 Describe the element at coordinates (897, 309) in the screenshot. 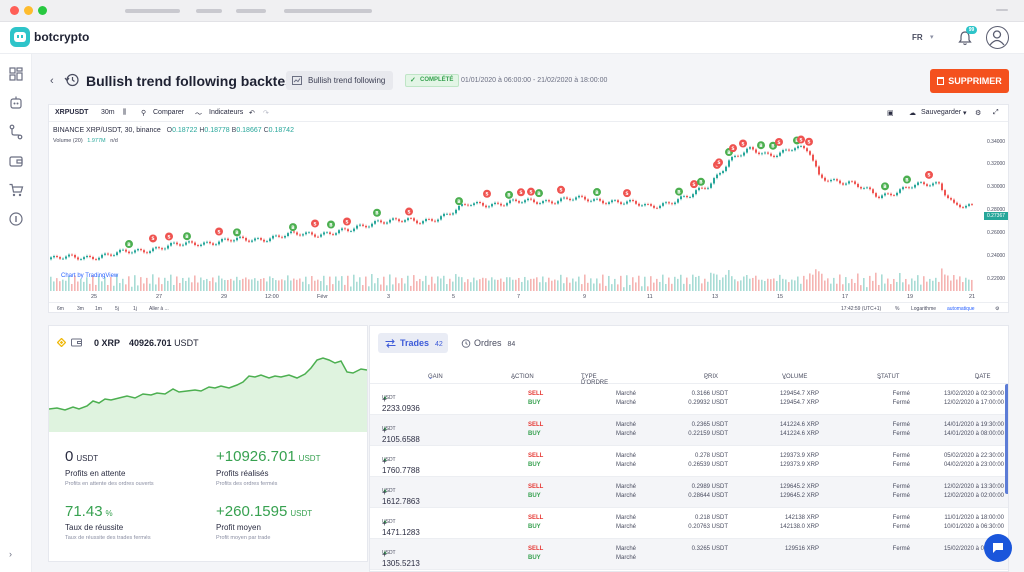

I see `percent-toggle: %` at that location.